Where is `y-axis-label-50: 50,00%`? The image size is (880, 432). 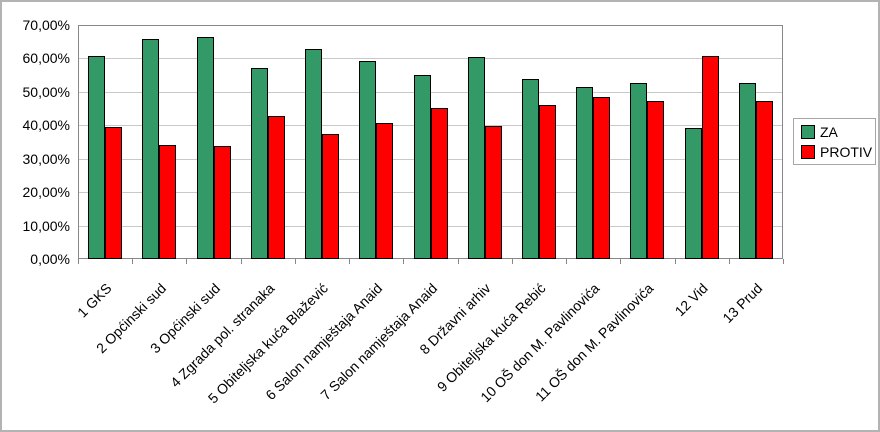
y-axis-label-50: 50,00% is located at coordinates (46, 91).